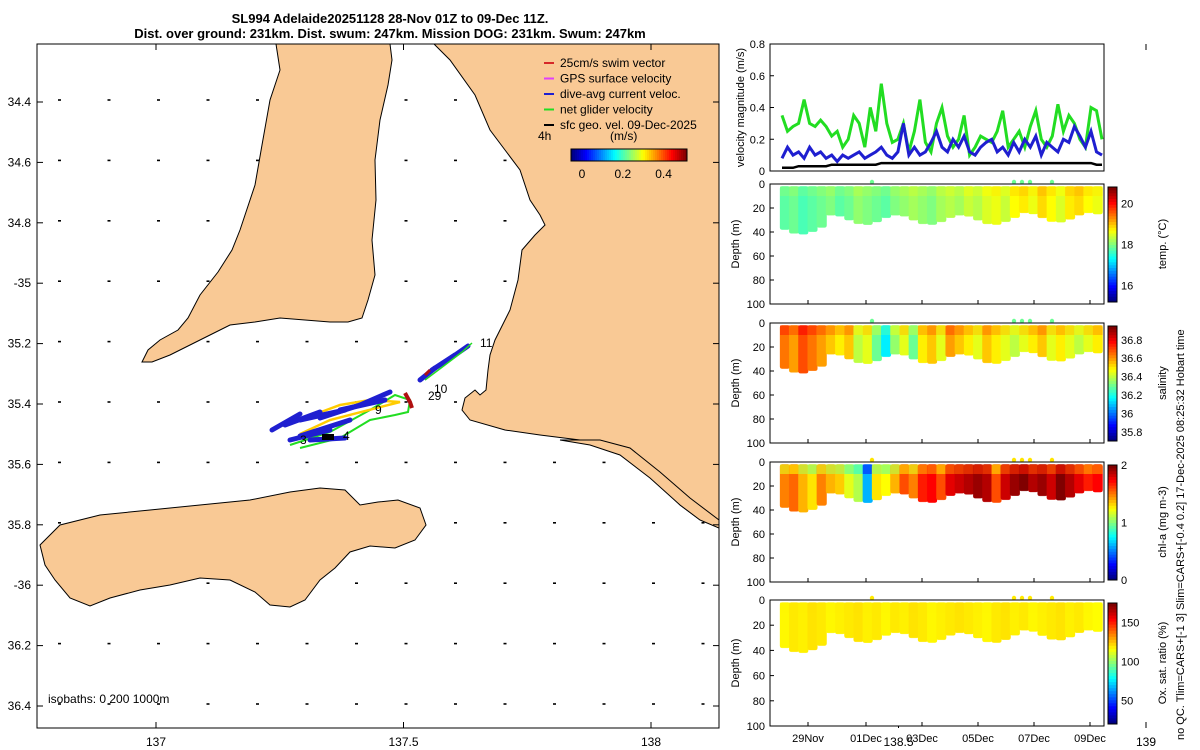 The image size is (1200, 750). Describe the element at coordinates (808, 739) in the screenshot. I see `time-tick-label: 29Nov` at that location.